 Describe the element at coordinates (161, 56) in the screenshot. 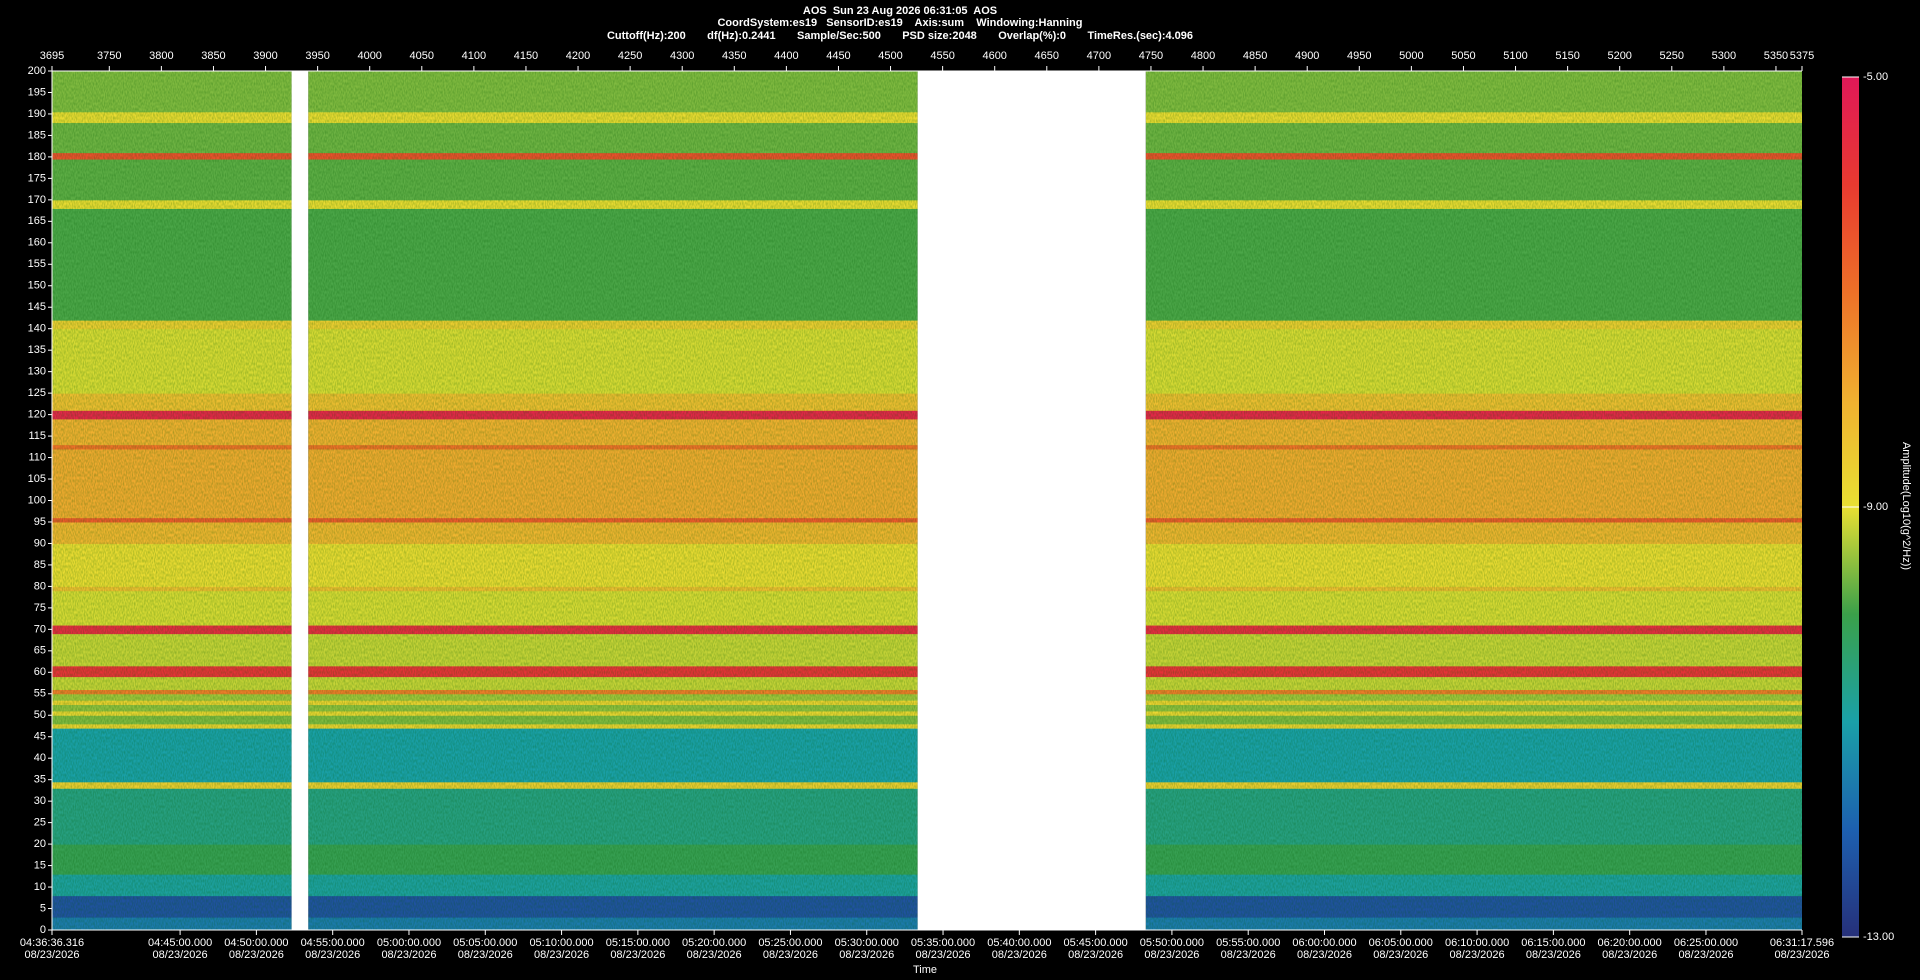

I see `x-tick-label: 3800` at that location.